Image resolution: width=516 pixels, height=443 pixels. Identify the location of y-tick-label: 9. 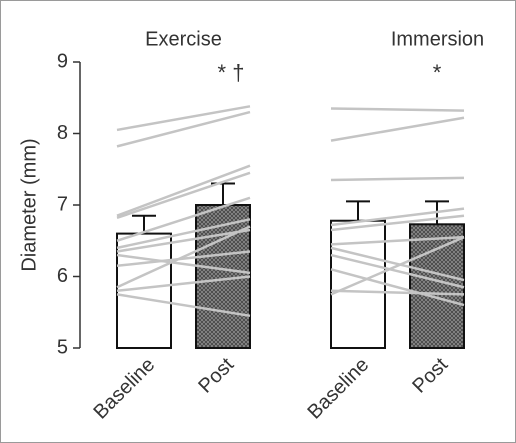
(62, 61).